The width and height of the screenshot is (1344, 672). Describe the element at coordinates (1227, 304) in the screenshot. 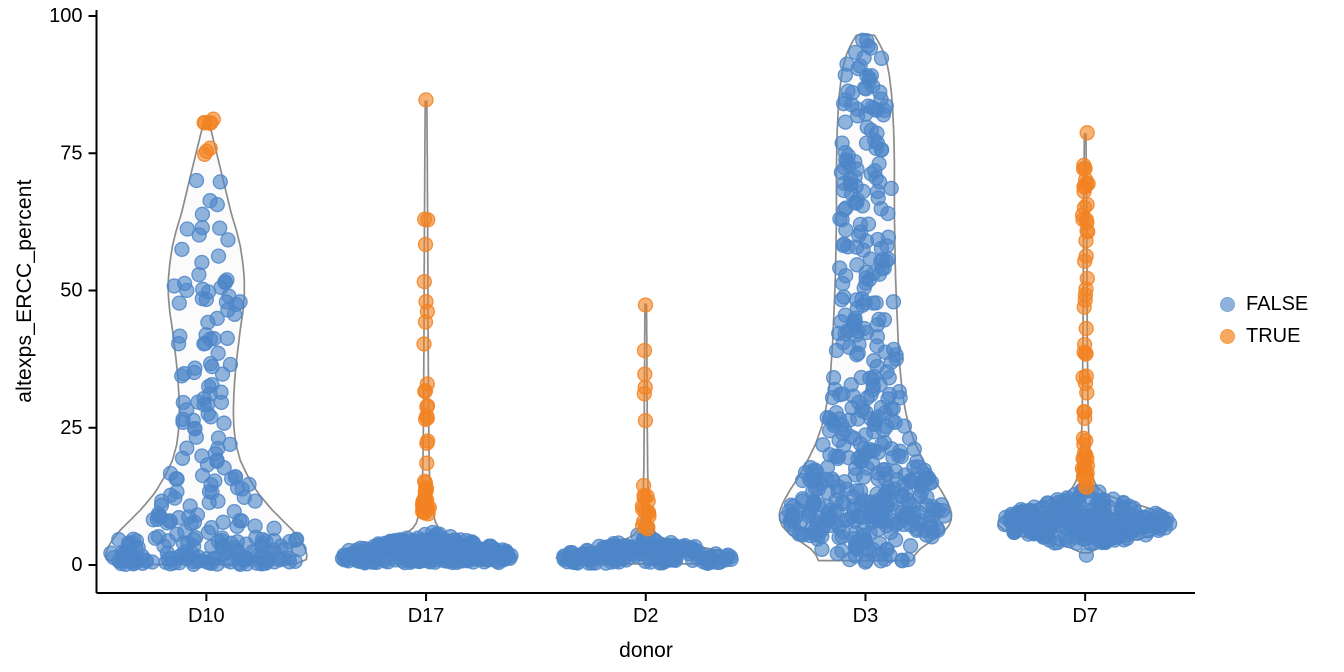

I see `false-point-swatch-icon` at that location.